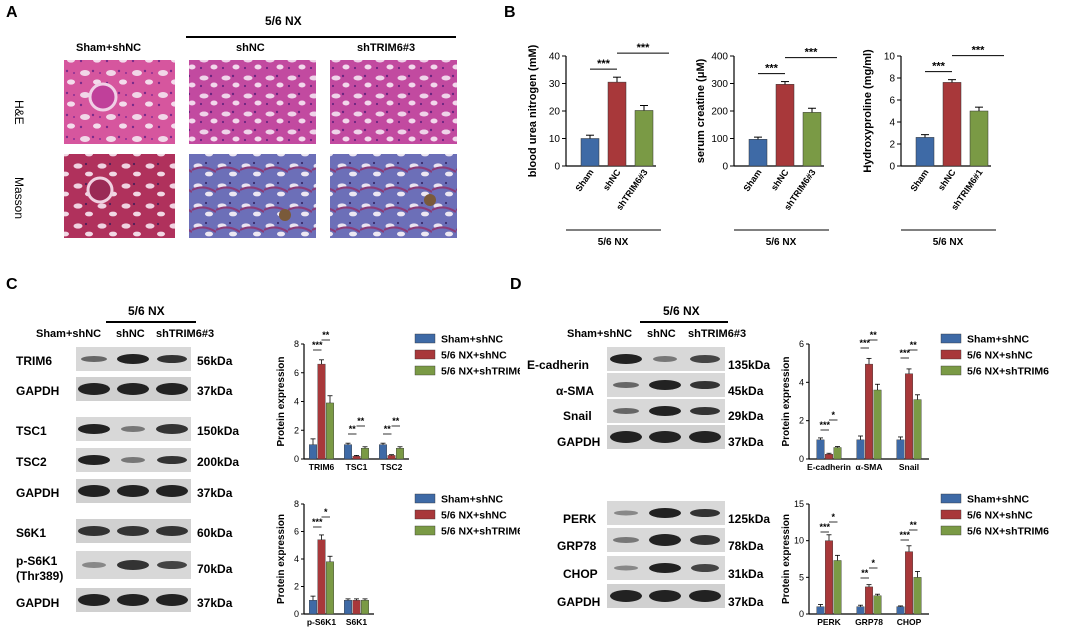 Image resolution: width=1084 pixels, height=633 pixels. I want to click on x-tick-label: p-S6K1, so click(322, 622).